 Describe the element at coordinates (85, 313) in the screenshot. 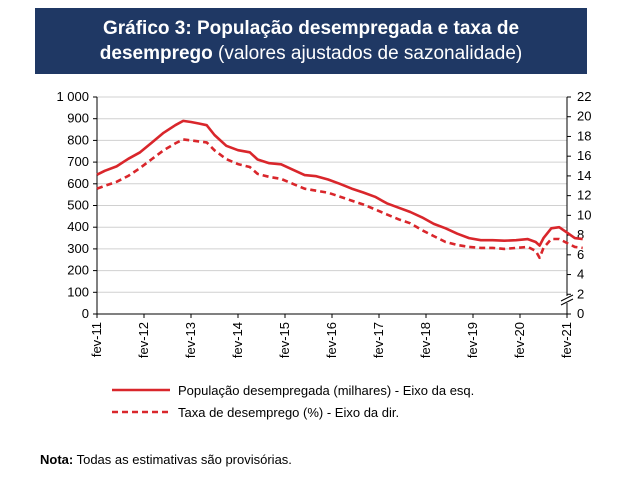

I see `left-axis-tick-label: 0` at that location.